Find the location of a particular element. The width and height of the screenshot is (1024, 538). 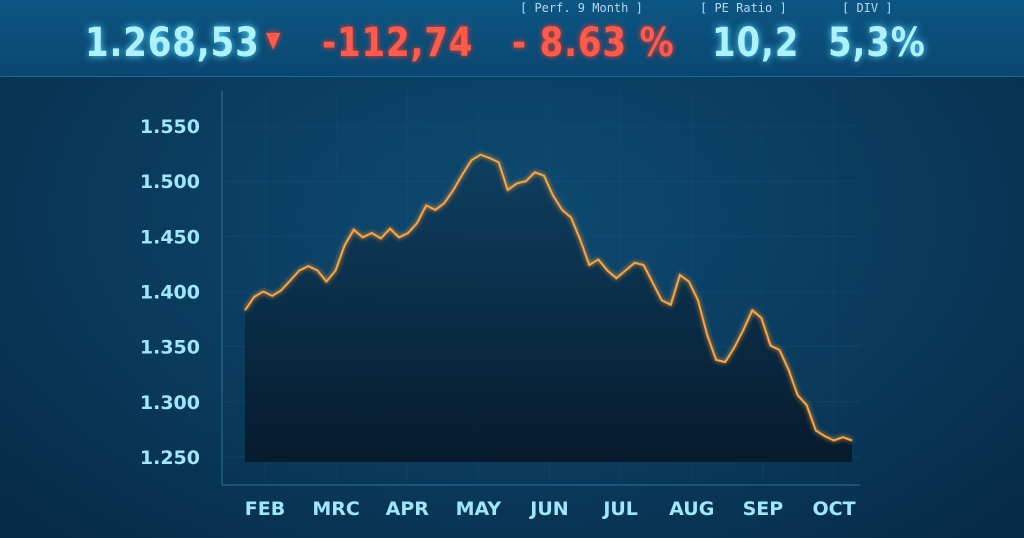

div-label: [ DIV ] is located at coordinates (867, 8).